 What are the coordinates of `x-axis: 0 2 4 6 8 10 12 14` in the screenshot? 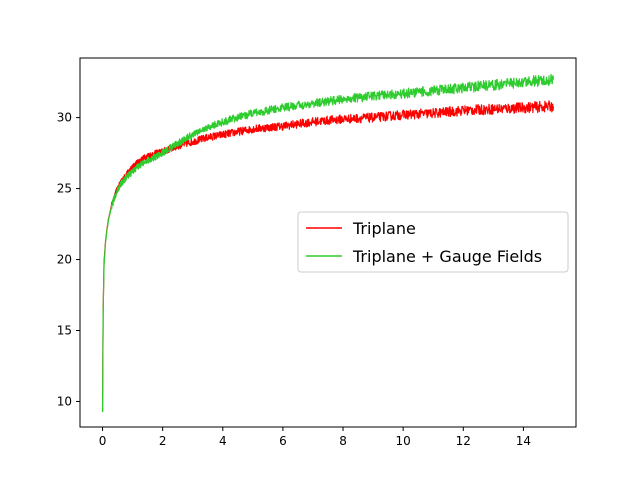 It's located at (315, 437).